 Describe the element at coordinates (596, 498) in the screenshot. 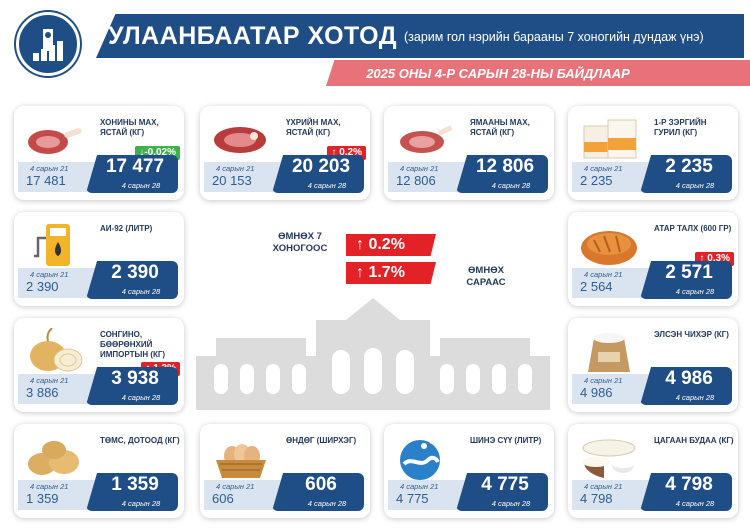

I see `prev-price: 4 798` at that location.